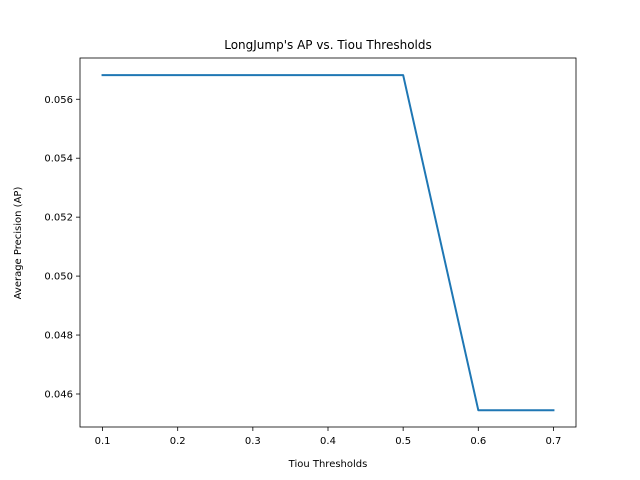 This screenshot has width=640, height=480. What do you see at coordinates (58, 159) in the screenshot?
I see `y-tick-label-4: 0.054` at bounding box center [58, 159].